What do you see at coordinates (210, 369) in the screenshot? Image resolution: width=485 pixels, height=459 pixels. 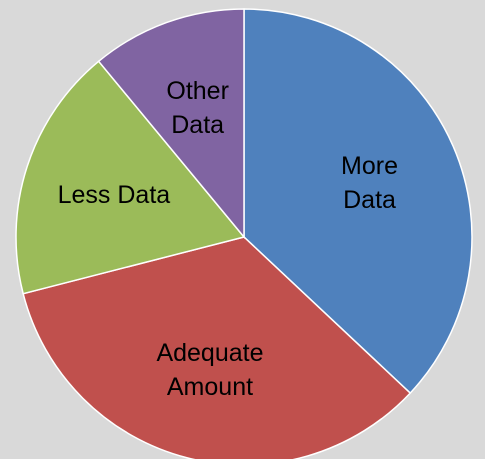 I see `slice-label: Adequate Amount` at bounding box center [210, 369].